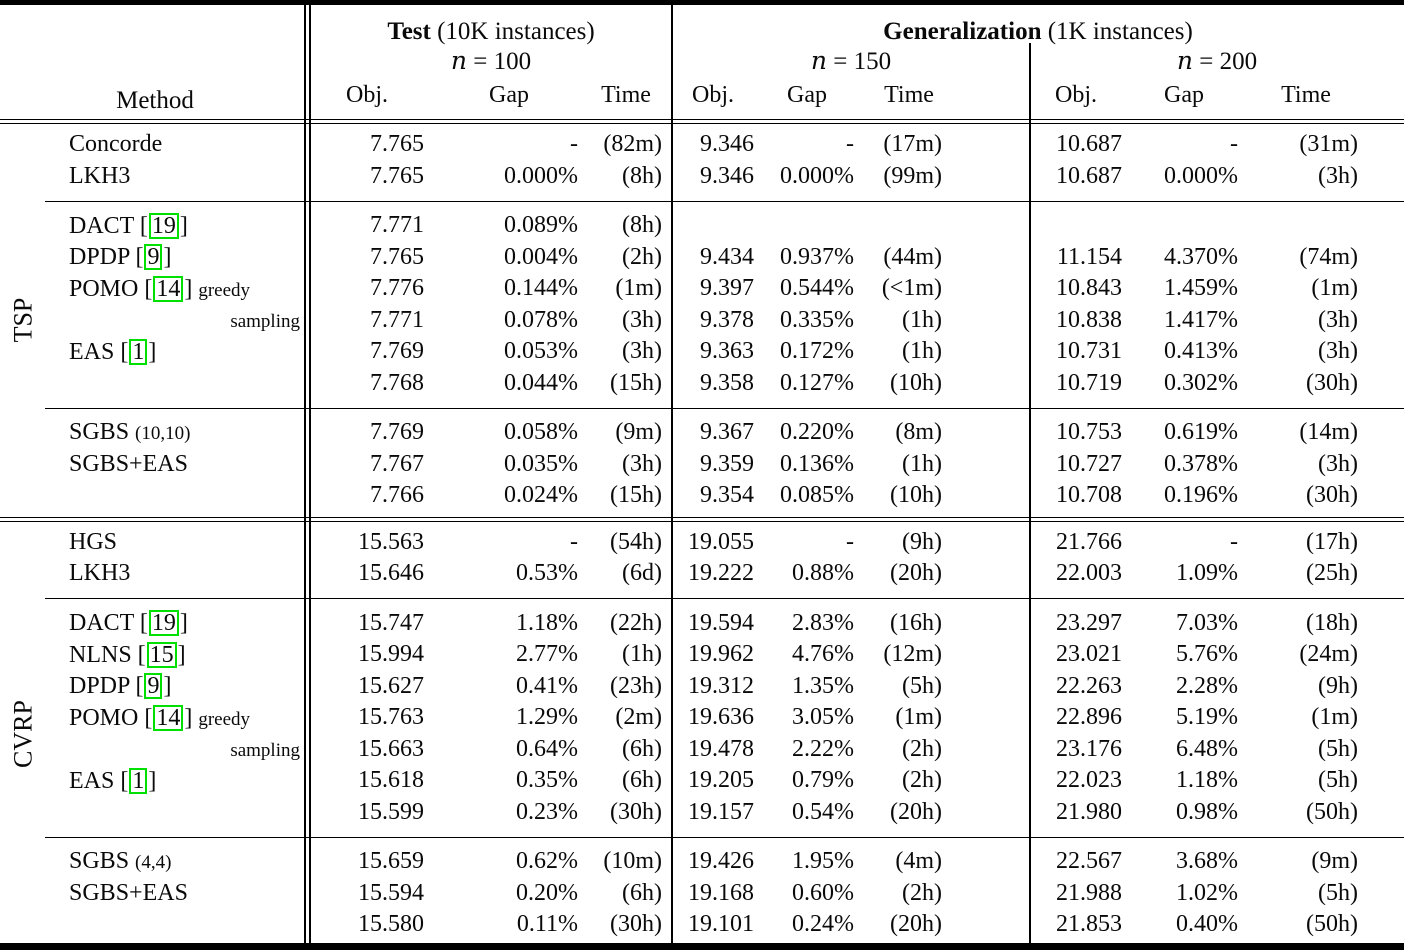 This screenshot has height=950, width=1404. What do you see at coordinates (101, 225) in the screenshot?
I see `method-name: DACT` at bounding box center [101, 225].